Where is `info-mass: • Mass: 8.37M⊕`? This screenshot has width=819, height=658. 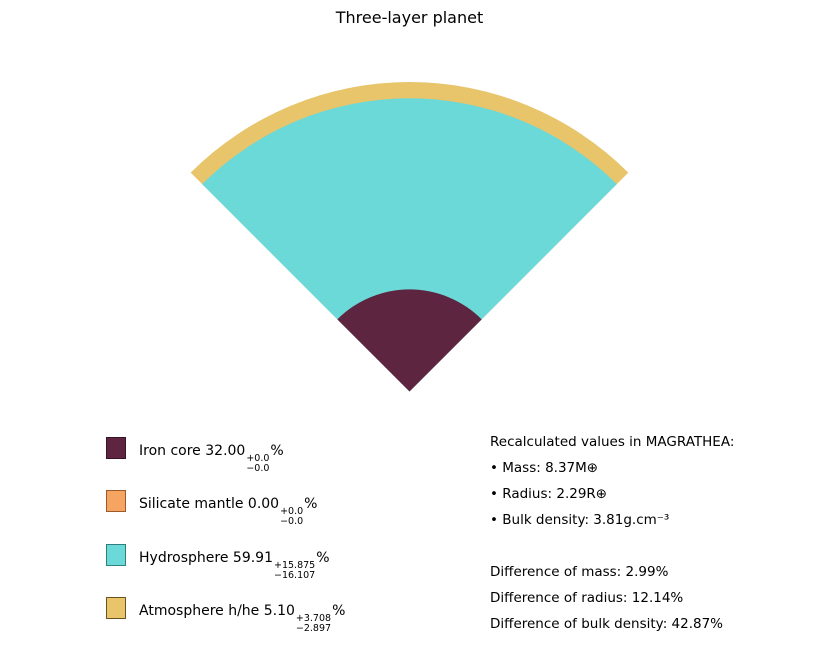 info-mass: • Mass: 8.37M⊕ is located at coordinates (544, 468).